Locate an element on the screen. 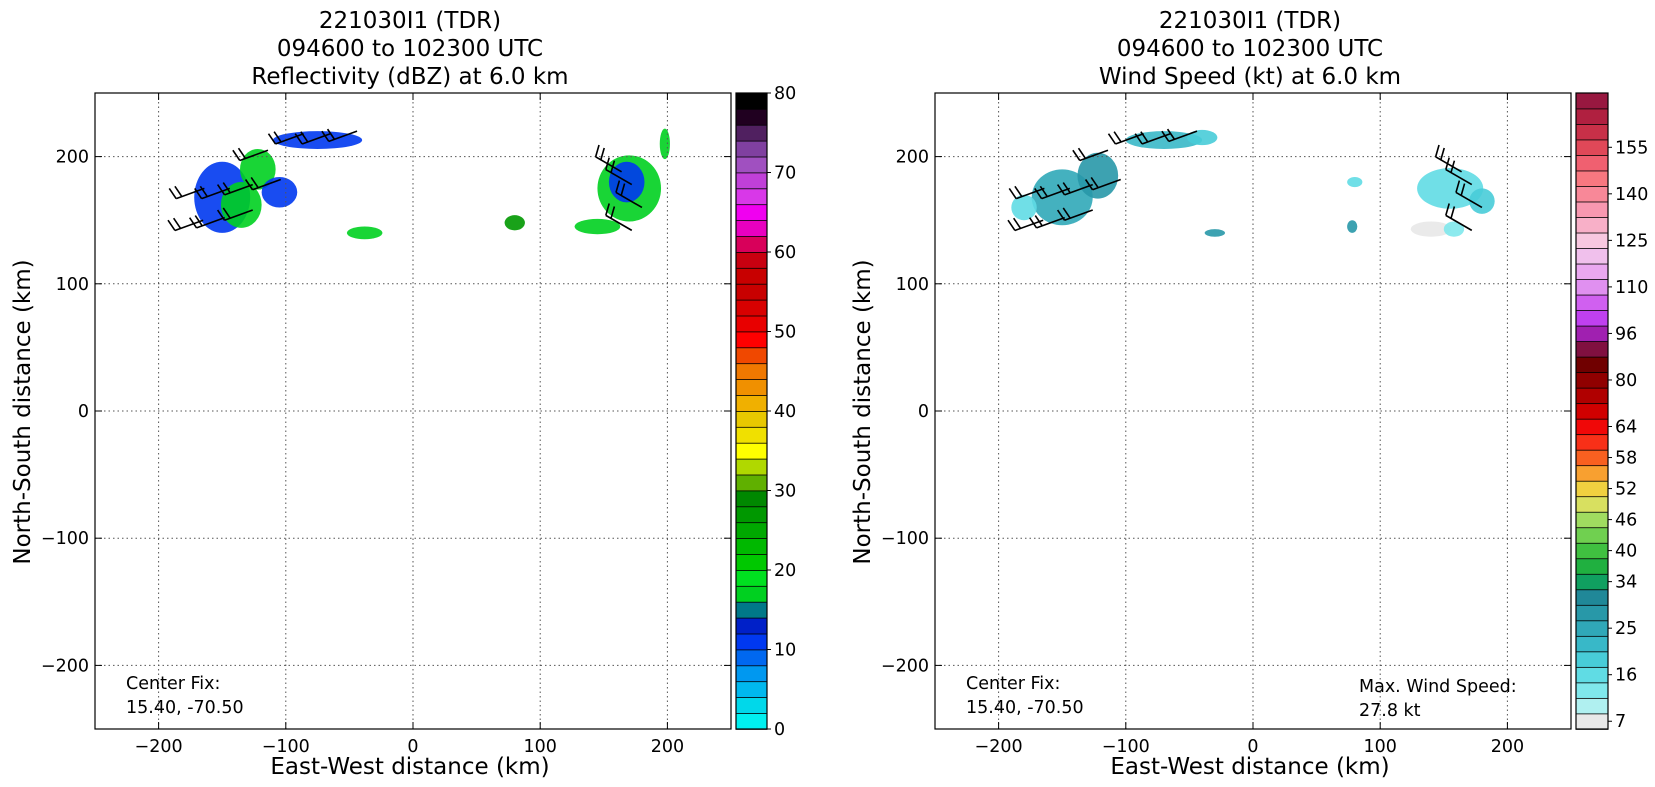 The height and width of the screenshot is (787, 1655). y-tick-label: 0 is located at coordinates (923, 412).